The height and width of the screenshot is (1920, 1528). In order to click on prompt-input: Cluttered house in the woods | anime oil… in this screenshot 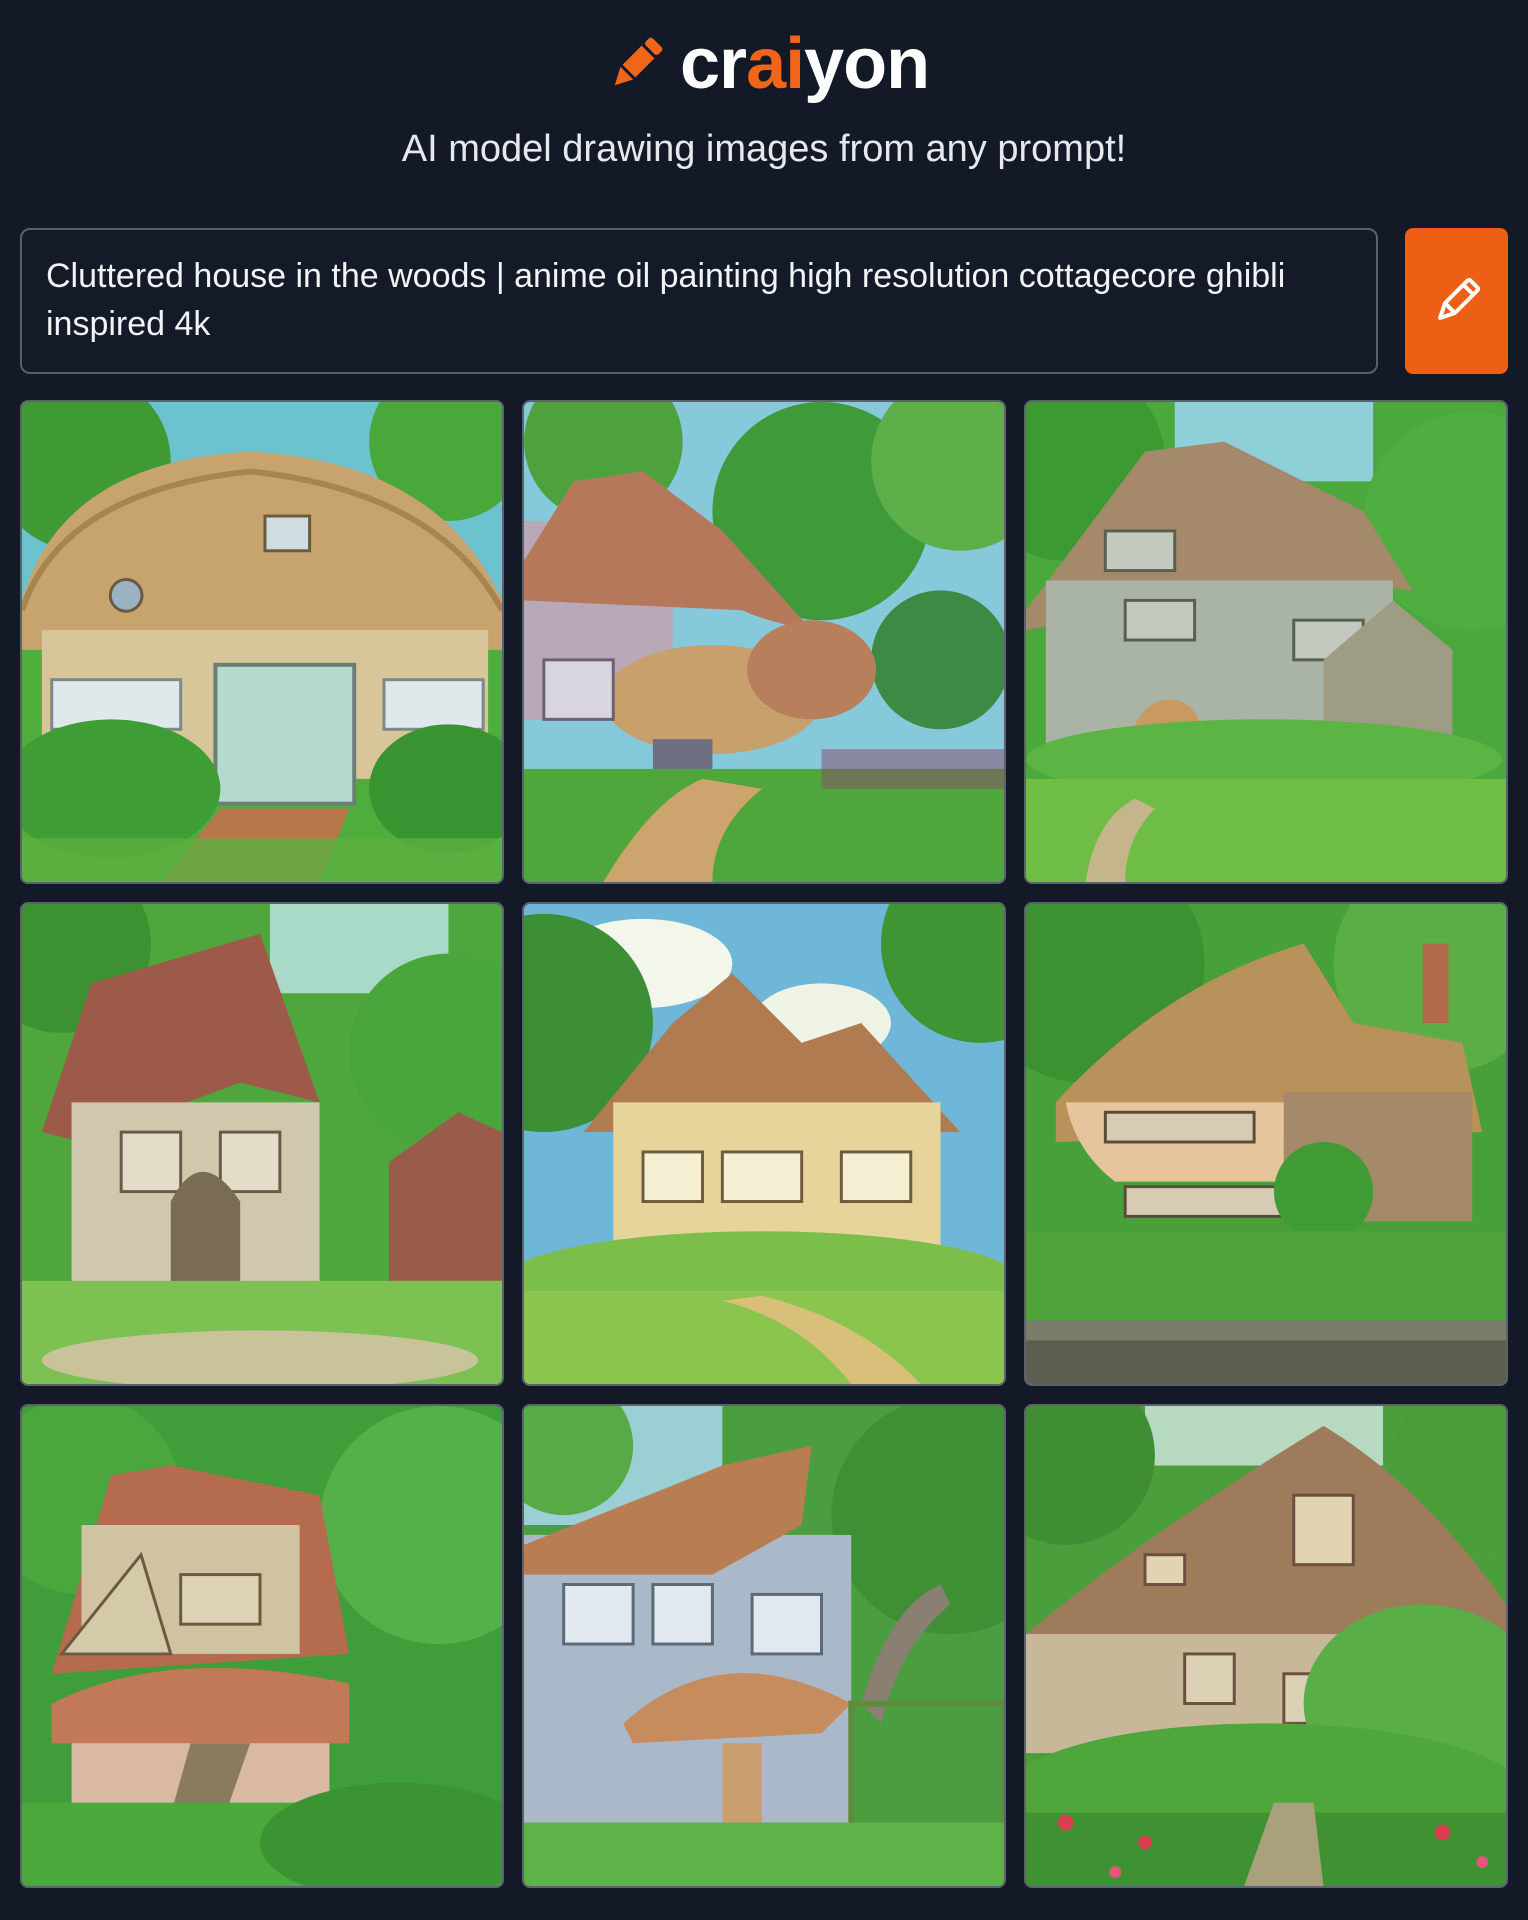, I will do `click(699, 301)`.